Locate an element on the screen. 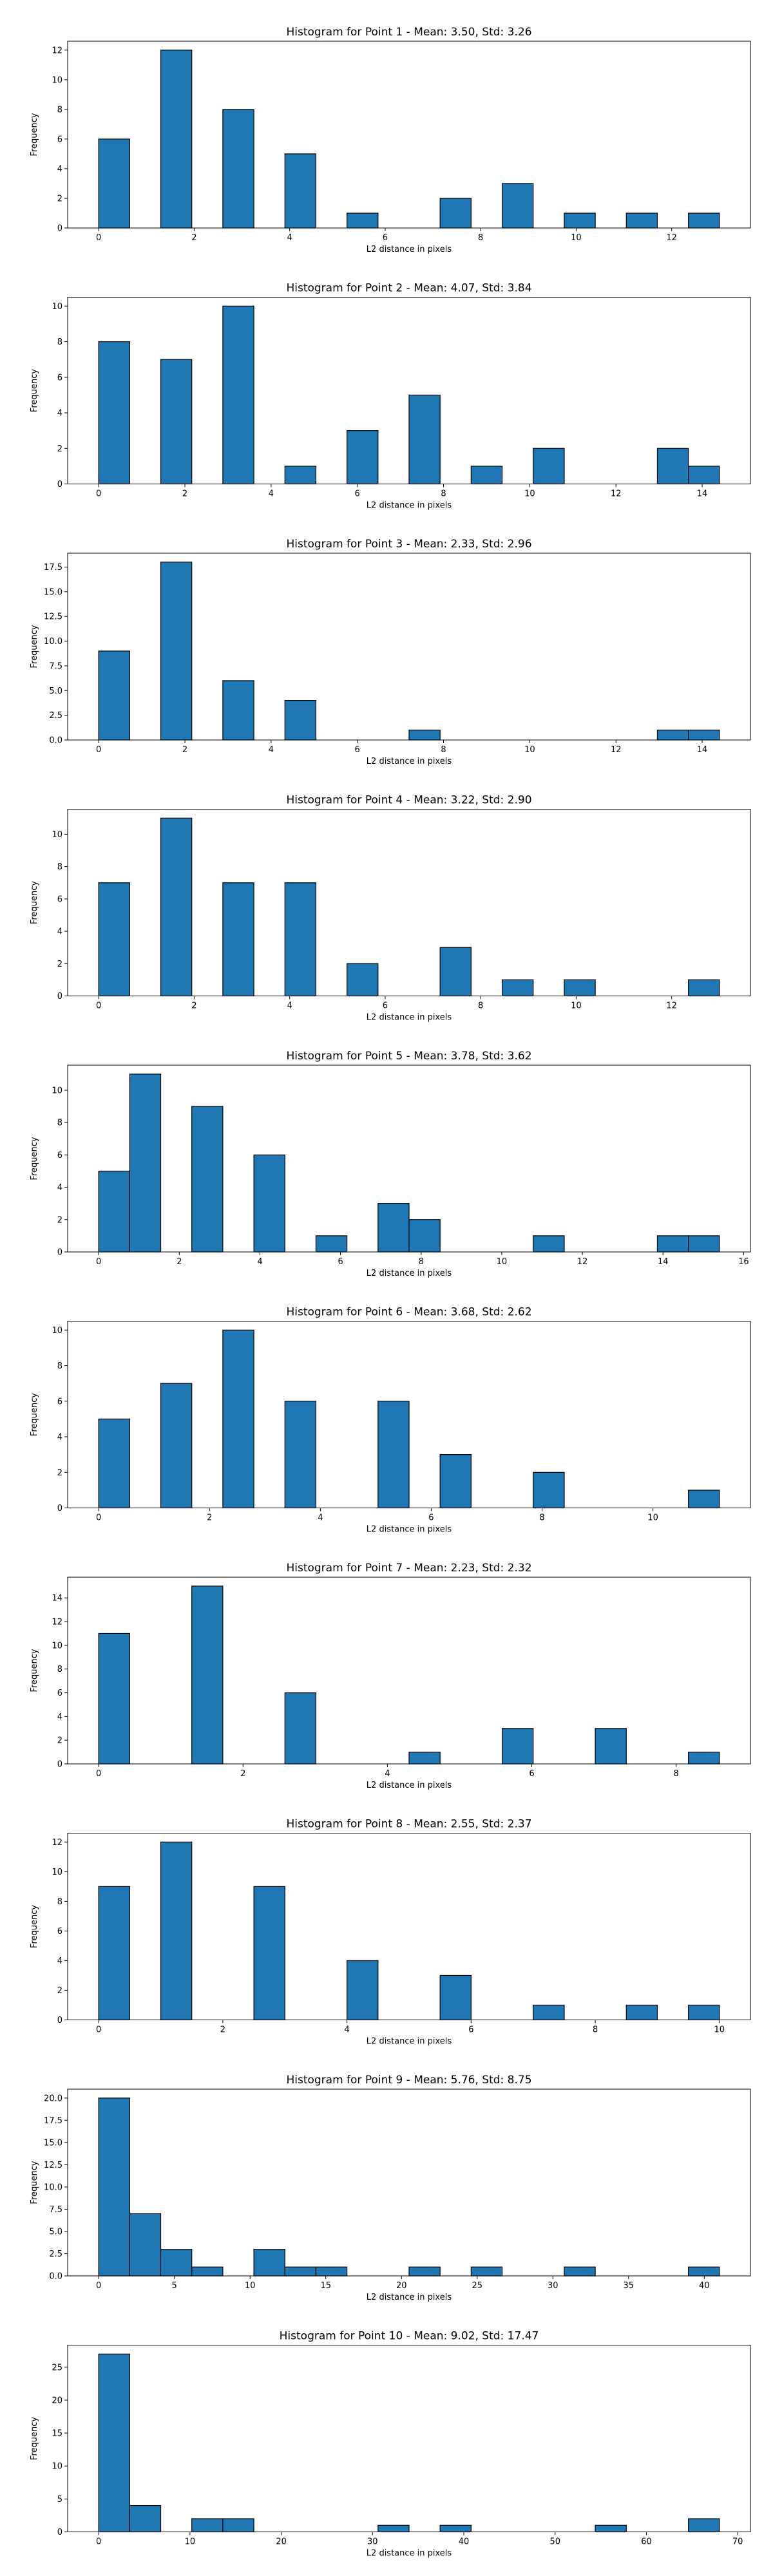 Image resolution: width=773 pixels, height=2576 pixels. y-tick-label: 0.0 is located at coordinates (55, 741).